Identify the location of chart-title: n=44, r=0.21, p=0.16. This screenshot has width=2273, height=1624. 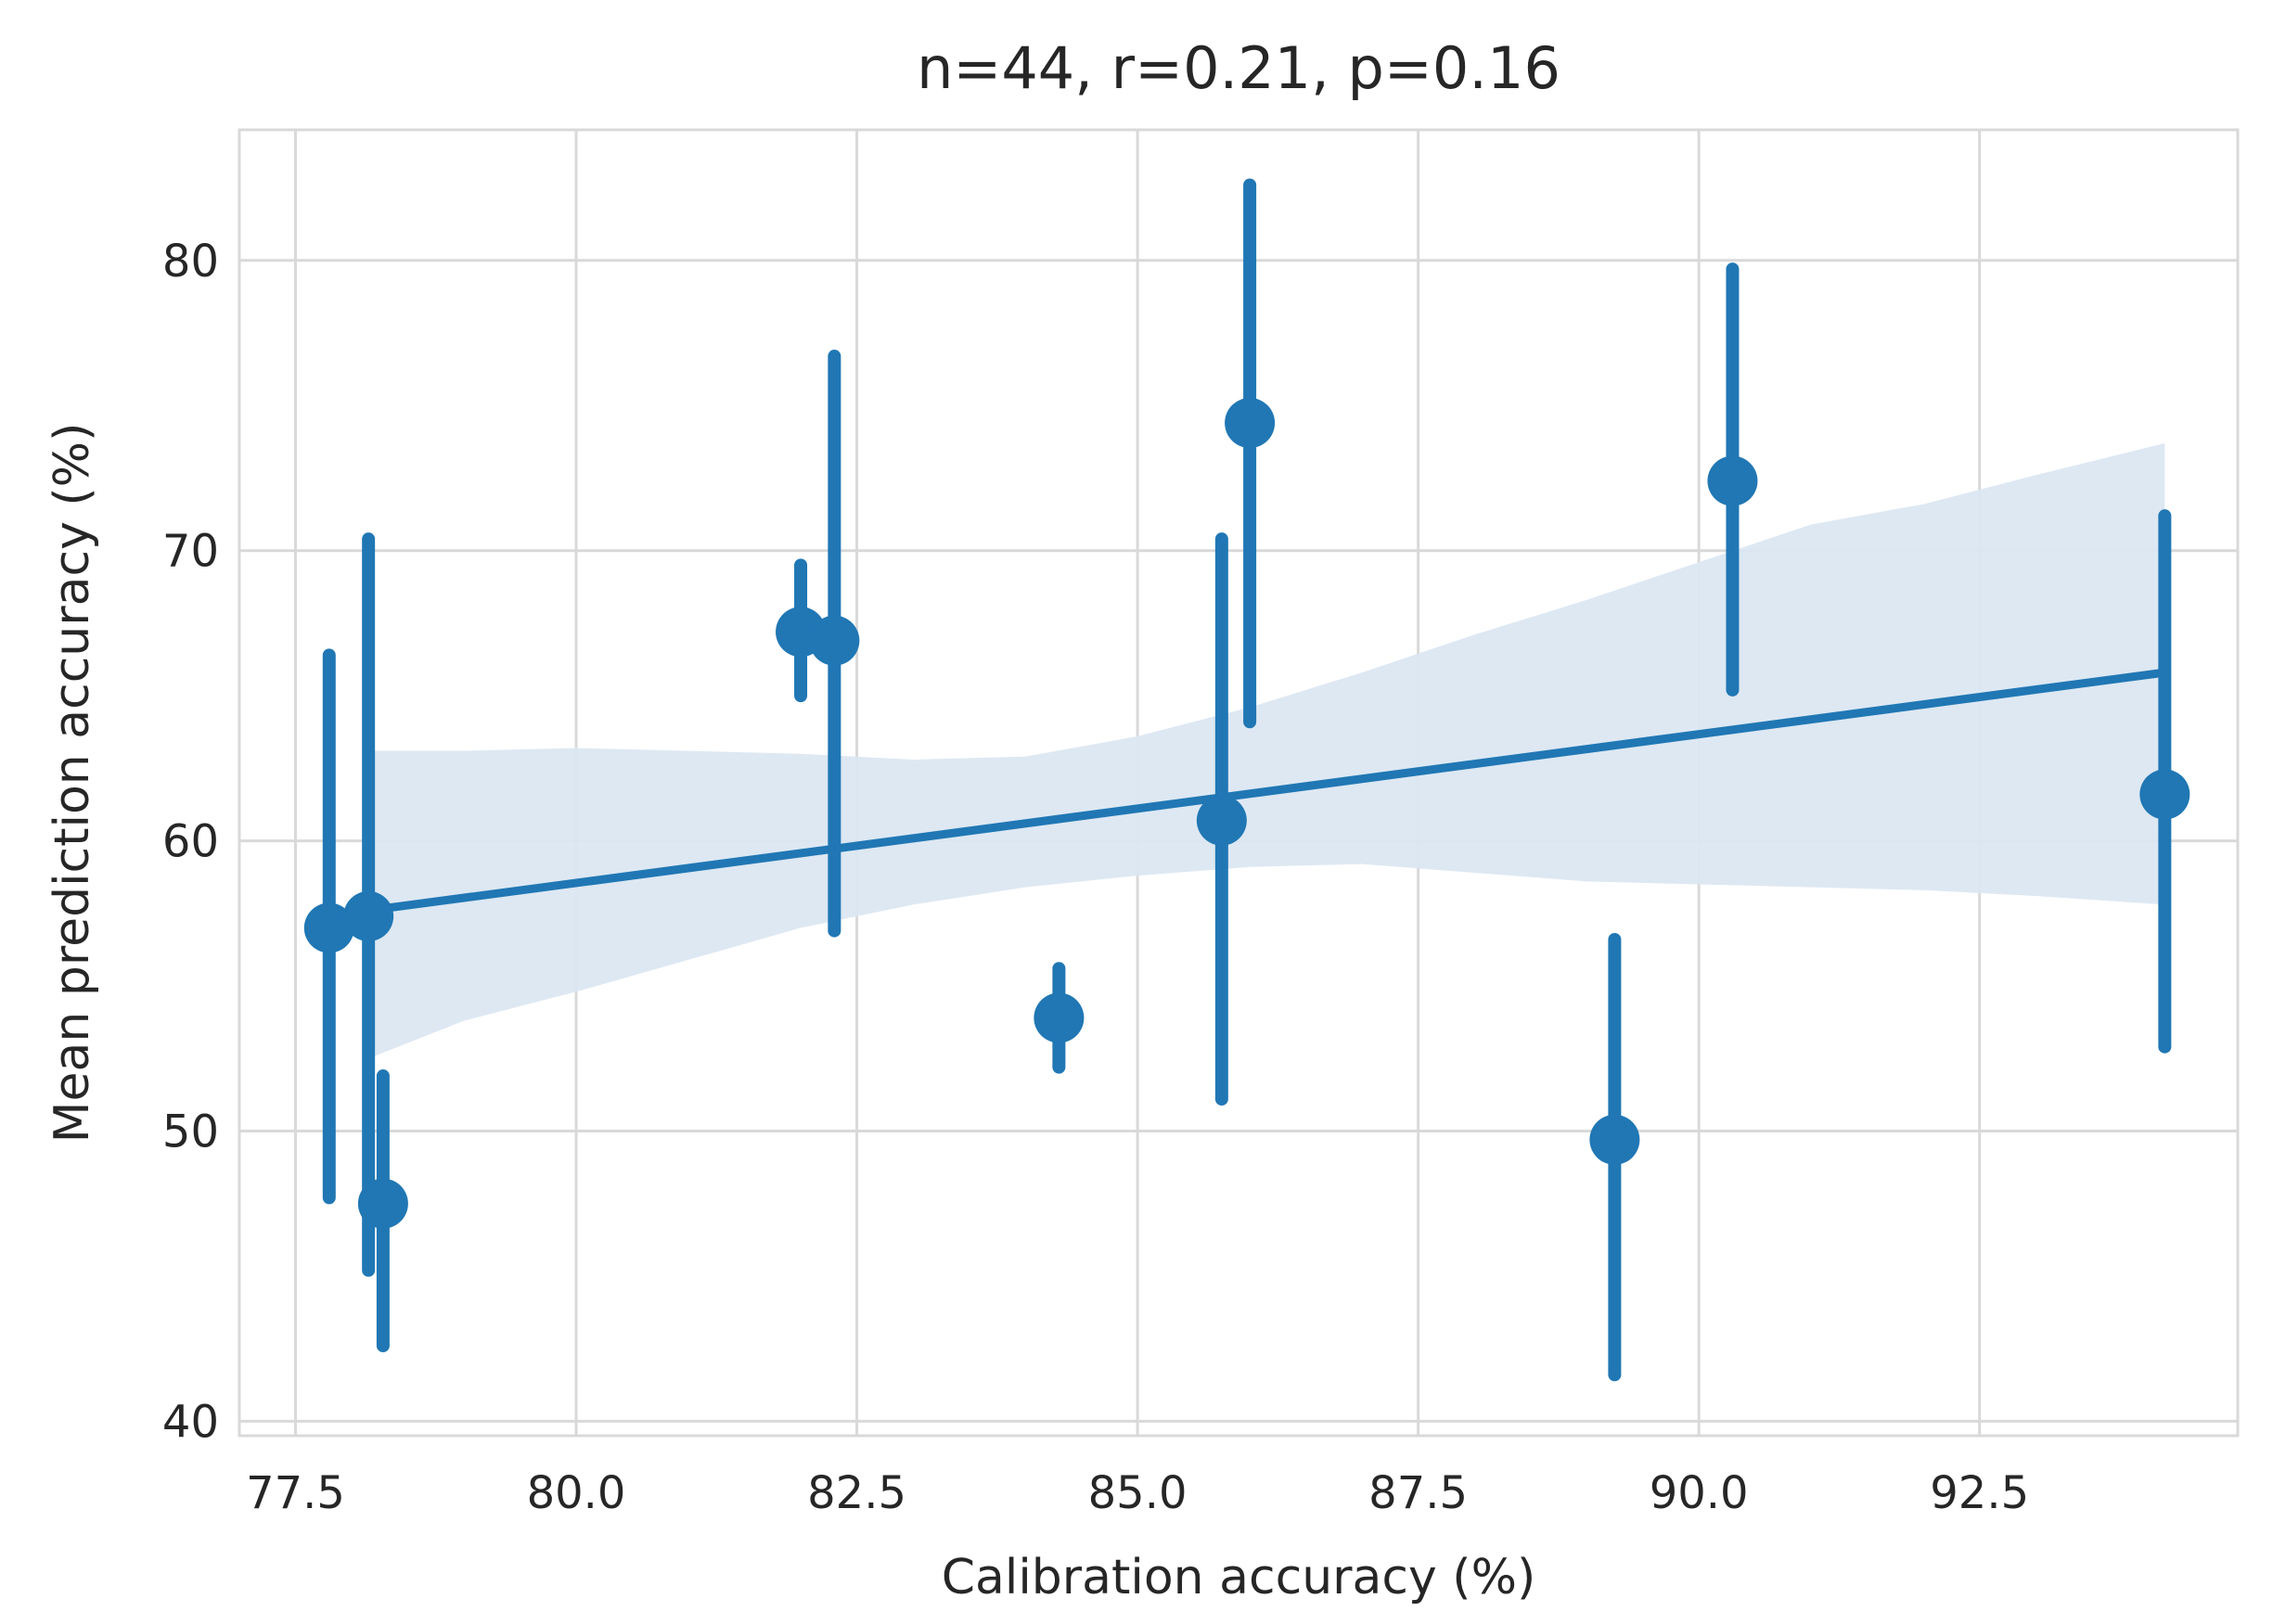
(1238, 68).